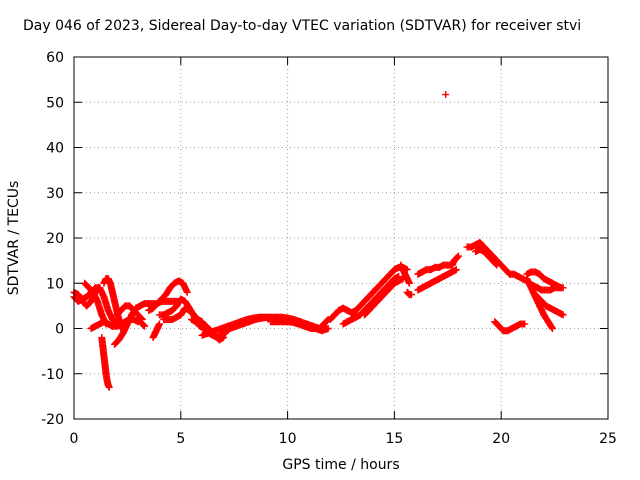 This screenshot has height=480, width=640. Describe the element at coordinates (55, 239) in the screenshot. I see `y-tick-label: 20` at that location.